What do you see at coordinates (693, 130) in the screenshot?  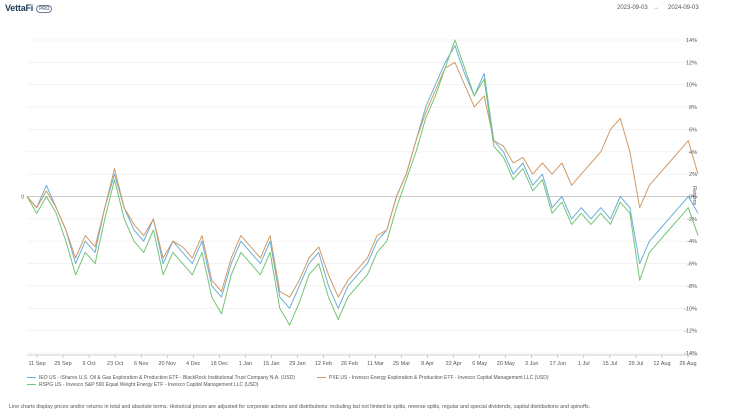 I see `y-tick-label: 6%` at bounding box center [693, 130].